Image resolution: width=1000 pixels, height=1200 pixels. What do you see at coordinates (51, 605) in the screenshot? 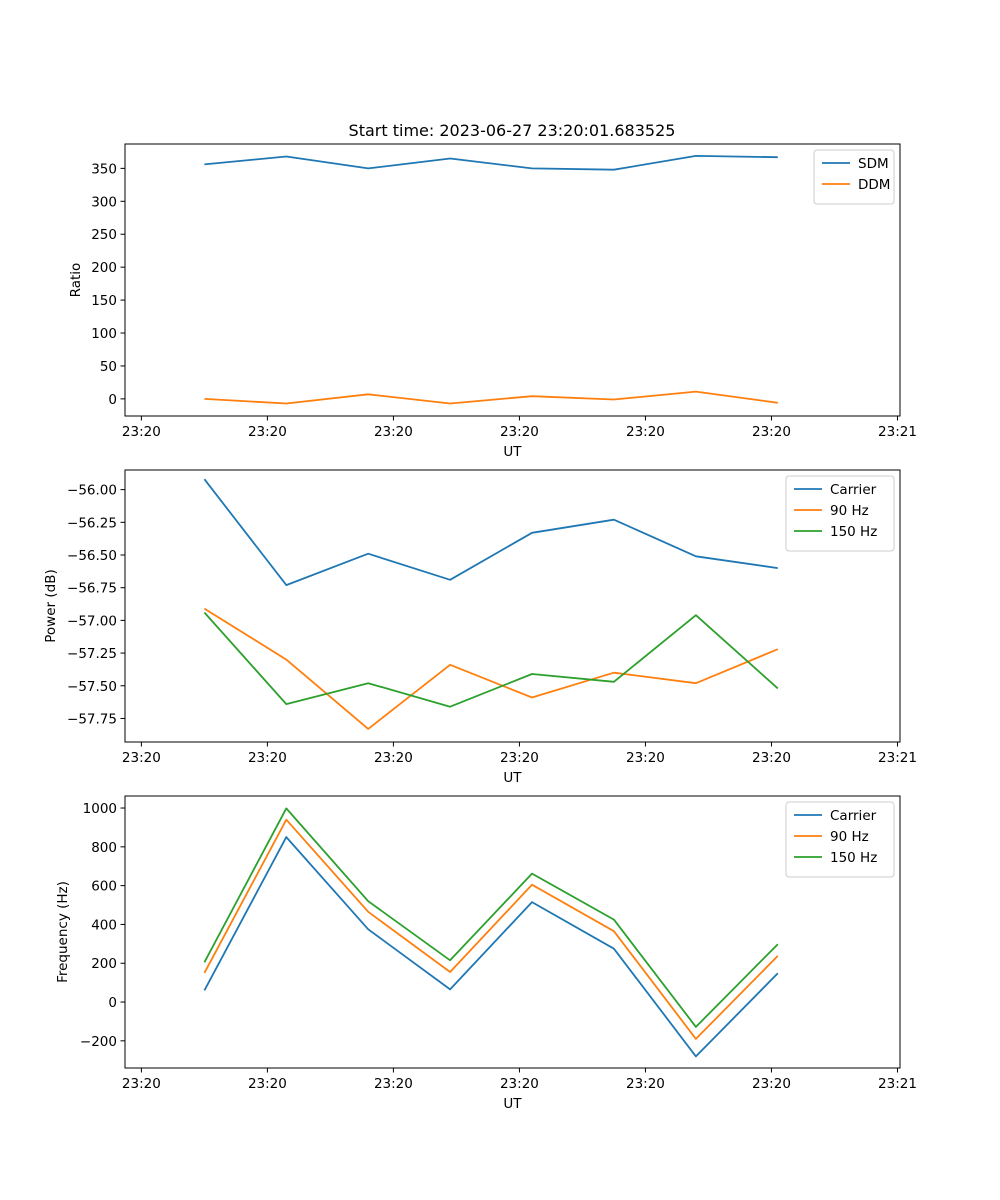
I see `y-axis-label: Power (dB)` at bounding box center [51, 605].